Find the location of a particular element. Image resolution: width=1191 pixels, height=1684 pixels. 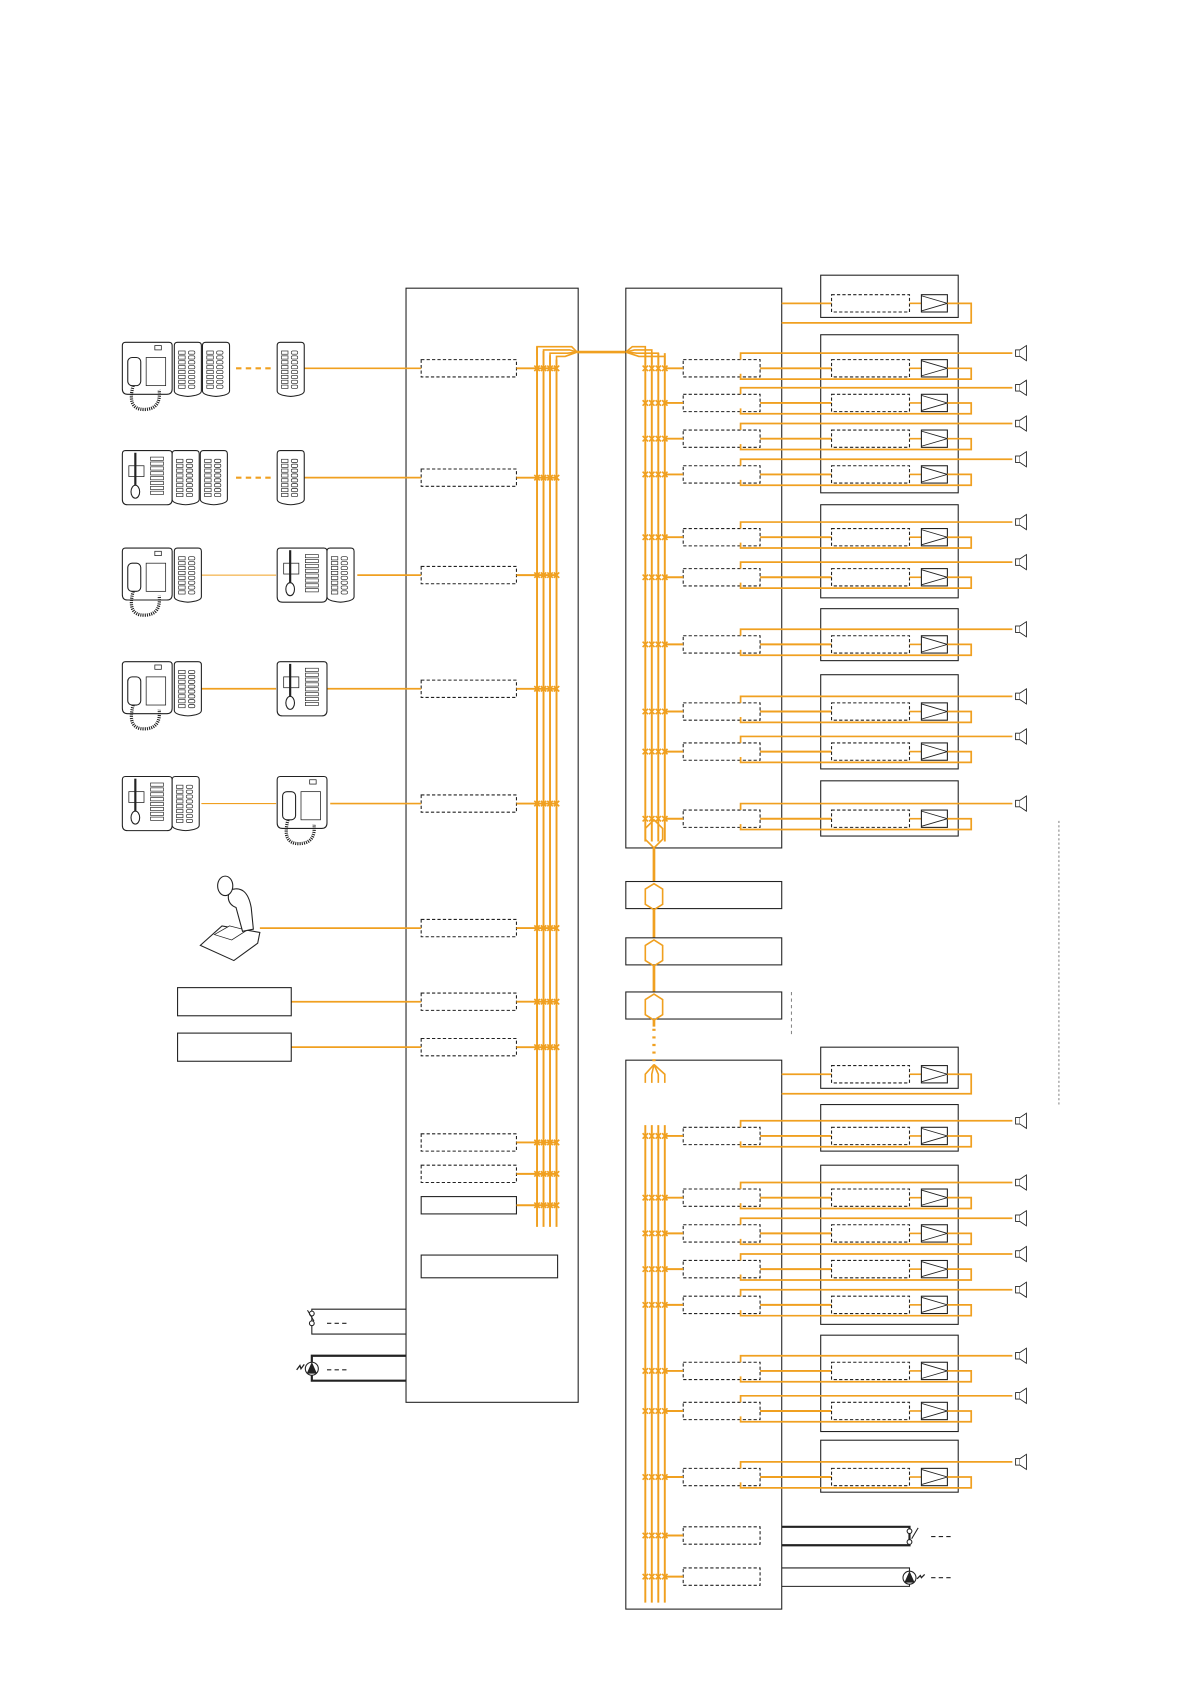

display is located at coordinates (158, 553).